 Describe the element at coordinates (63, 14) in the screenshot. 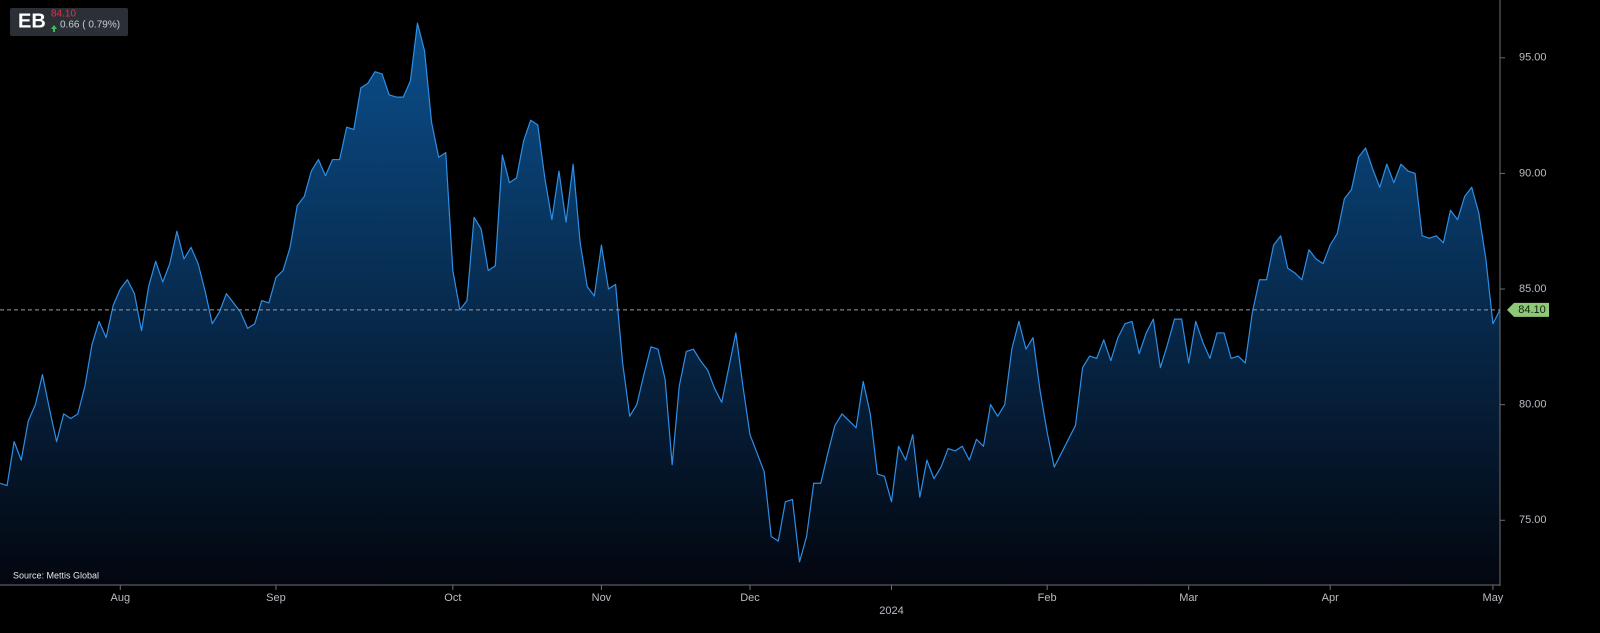

I see `ticker-price: 84.10` at that location.